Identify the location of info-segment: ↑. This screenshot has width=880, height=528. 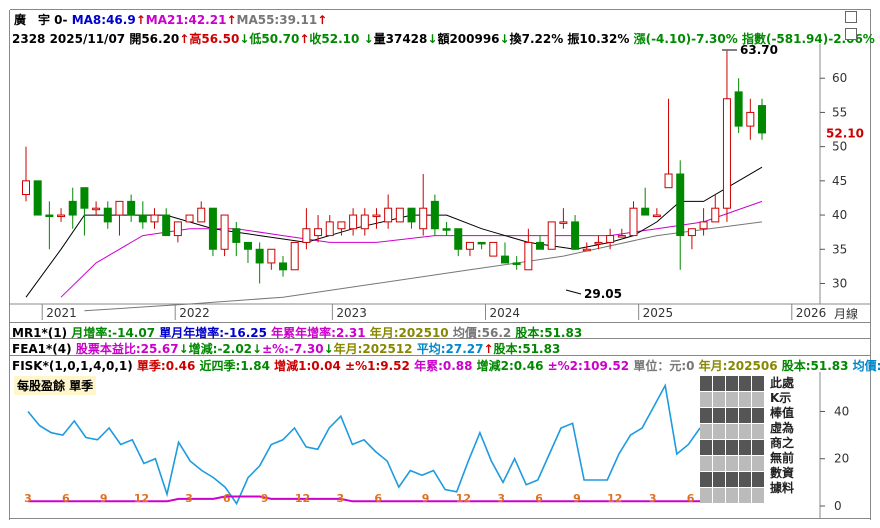
(304, 39).